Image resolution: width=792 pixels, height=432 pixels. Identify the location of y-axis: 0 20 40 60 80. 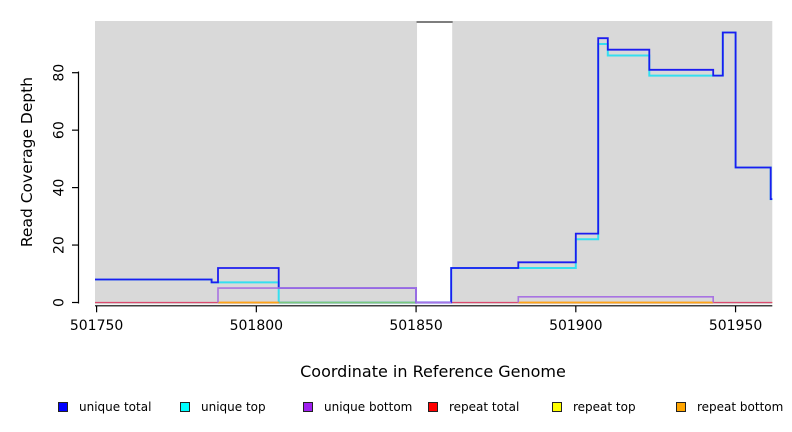
(66, 185).